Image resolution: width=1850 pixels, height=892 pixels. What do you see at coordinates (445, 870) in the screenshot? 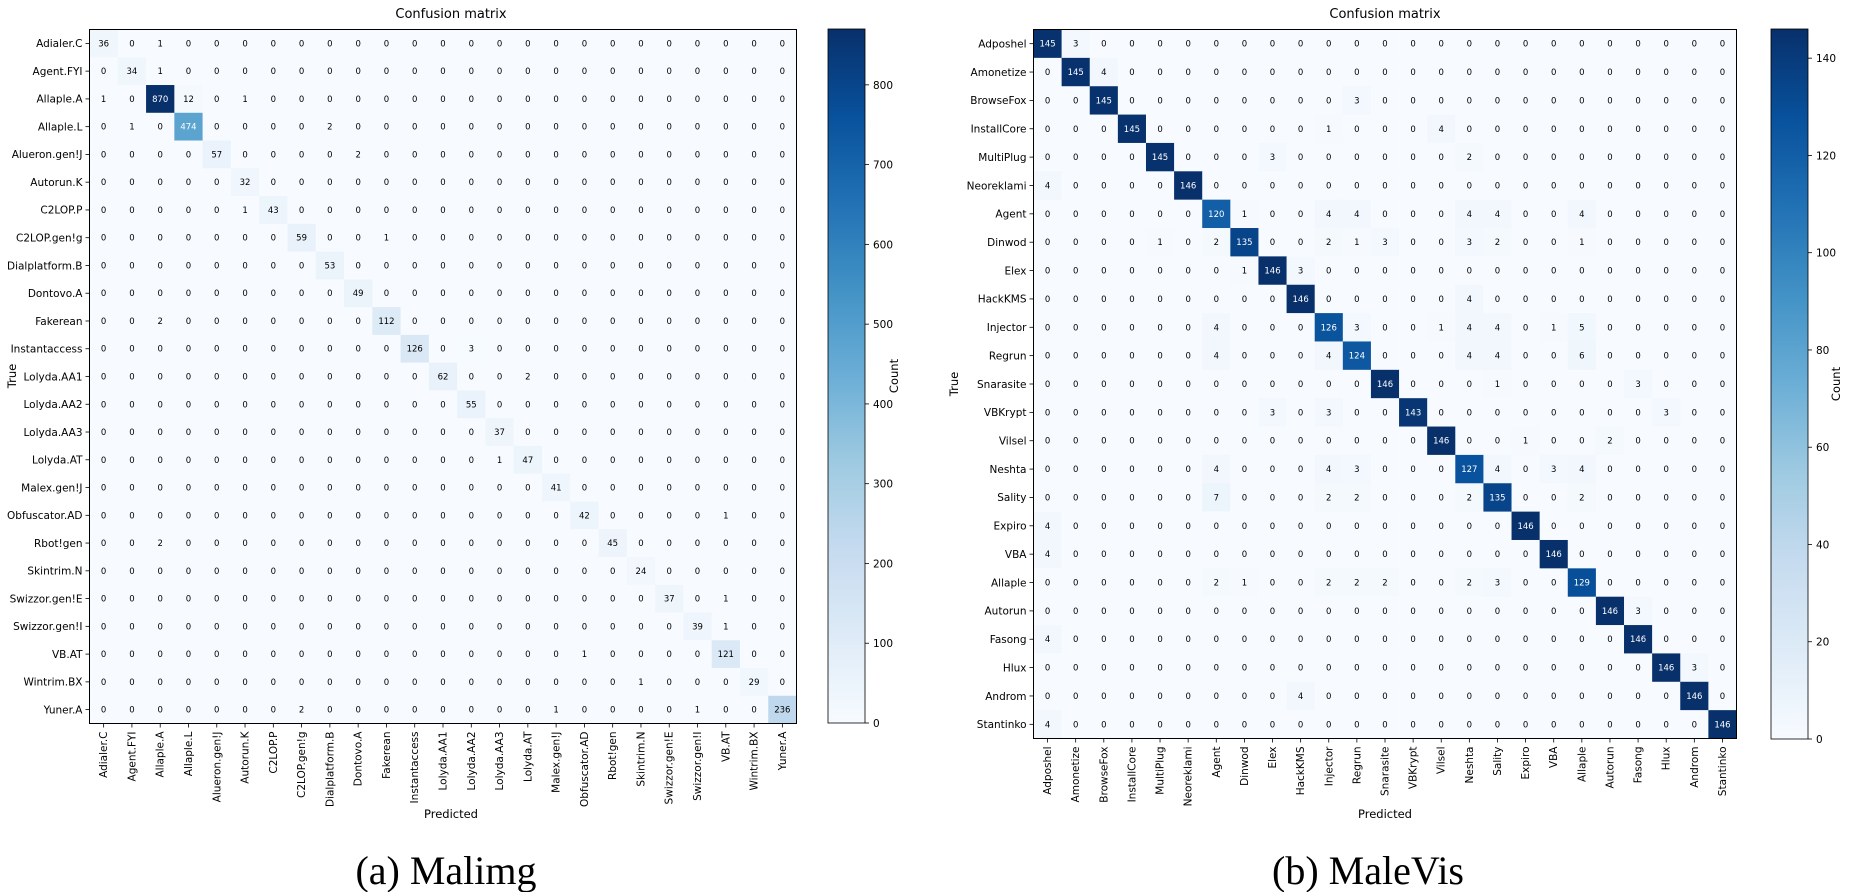
I see `figure-caption: (a) Malimg` at bounding box center [445, 870].